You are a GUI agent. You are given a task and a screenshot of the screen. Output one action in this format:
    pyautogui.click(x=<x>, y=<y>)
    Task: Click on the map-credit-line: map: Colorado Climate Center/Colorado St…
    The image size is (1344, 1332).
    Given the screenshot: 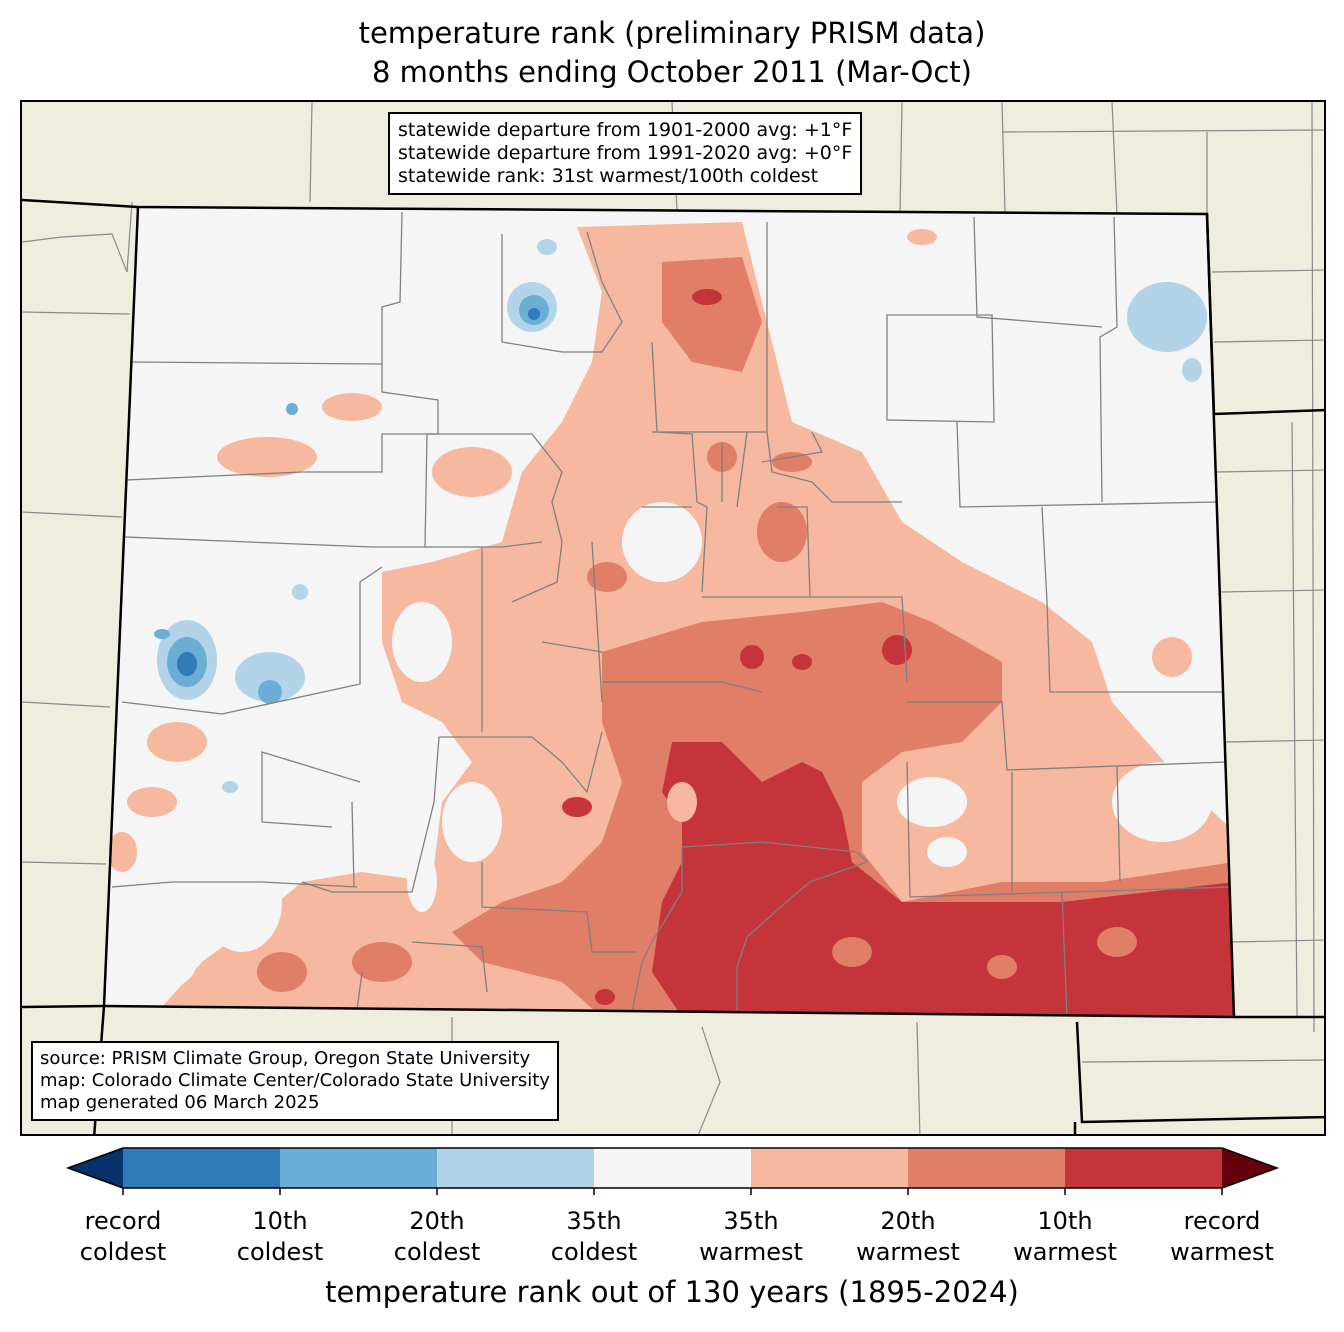 What is the action you would take?
    pyautogui.click(x=295, y=1080)
    